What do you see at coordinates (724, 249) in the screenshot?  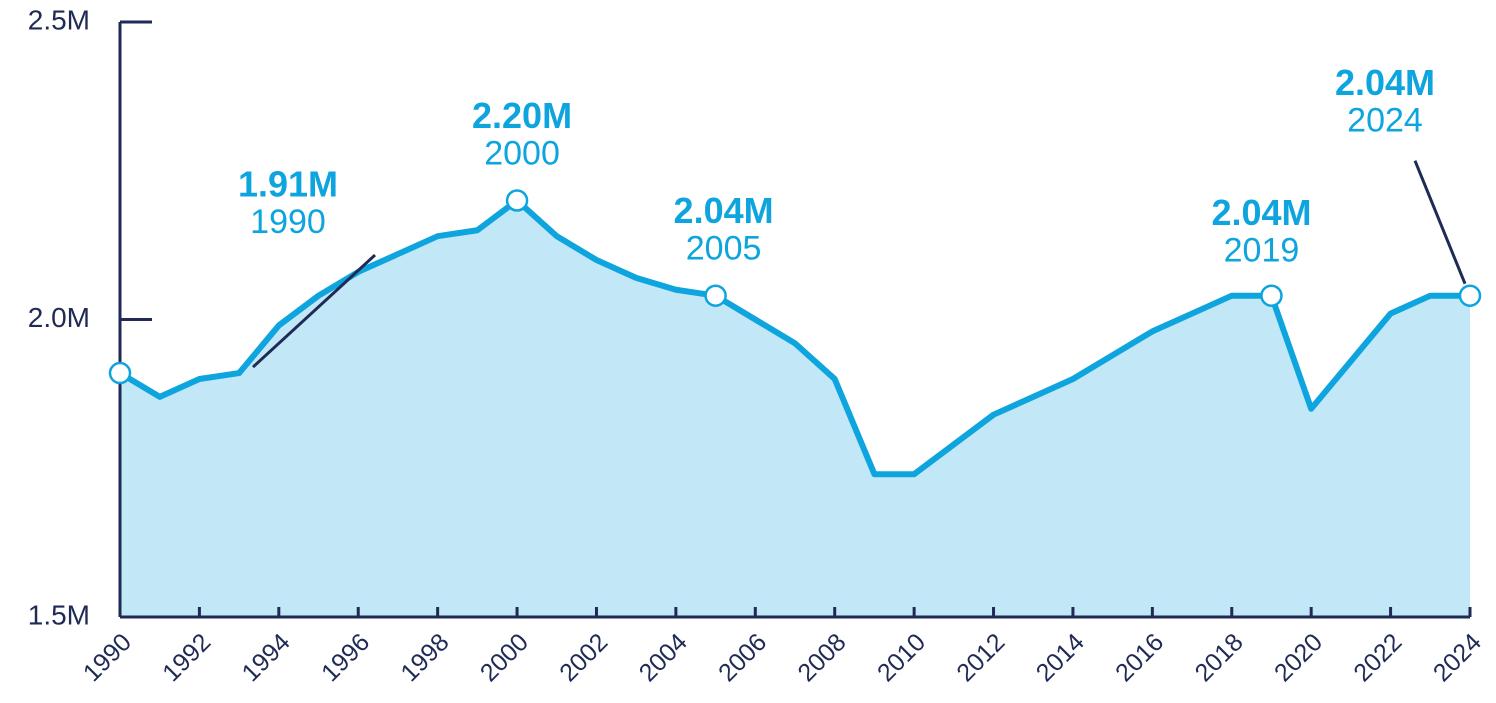 I see `year-label: 2005` at bounding box center [724, 249].